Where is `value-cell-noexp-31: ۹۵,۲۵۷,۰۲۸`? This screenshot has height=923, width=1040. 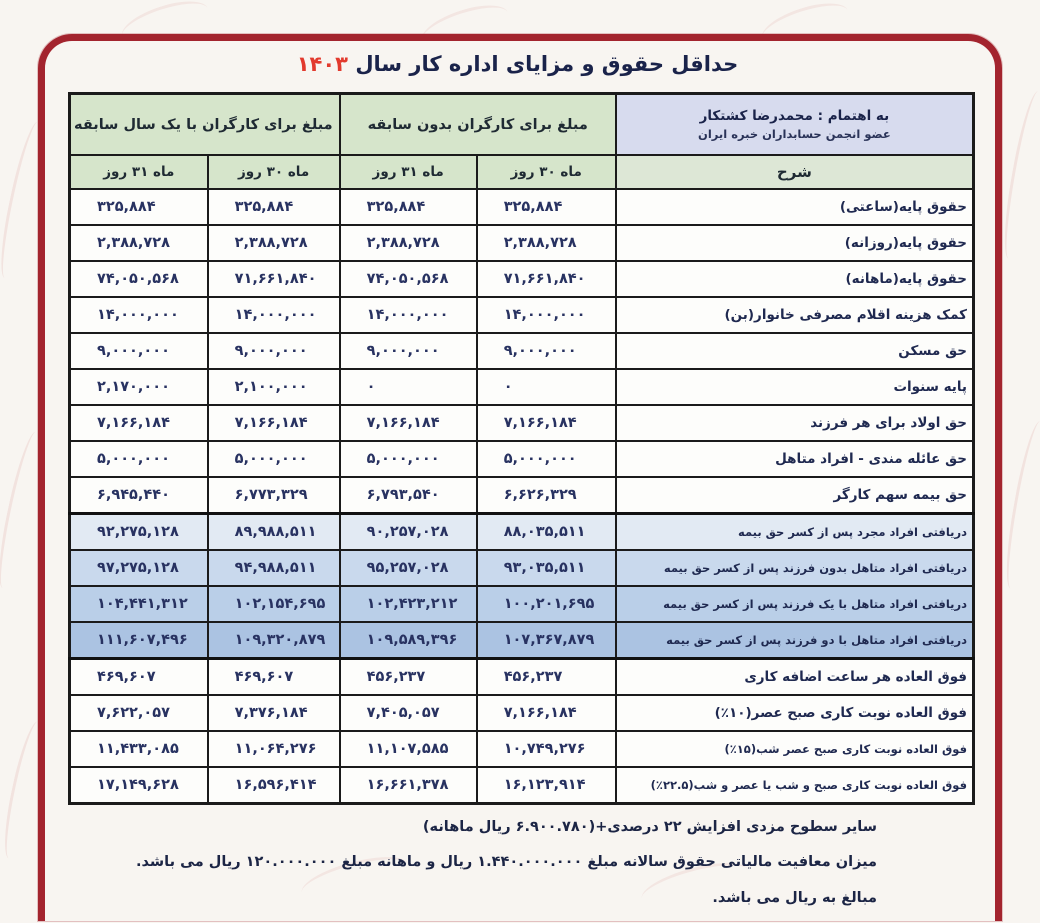
value-cell-noexp-31: ۹۵,۲۵۷,۰۲۸ is located at coordinates (408, 568).